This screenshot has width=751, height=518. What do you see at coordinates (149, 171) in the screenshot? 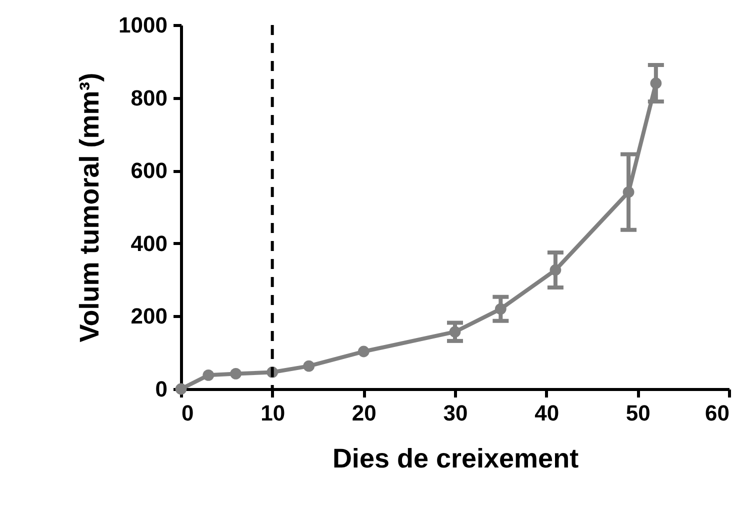
I see `y-tick-label: 600` at bounding box center [149, 171].